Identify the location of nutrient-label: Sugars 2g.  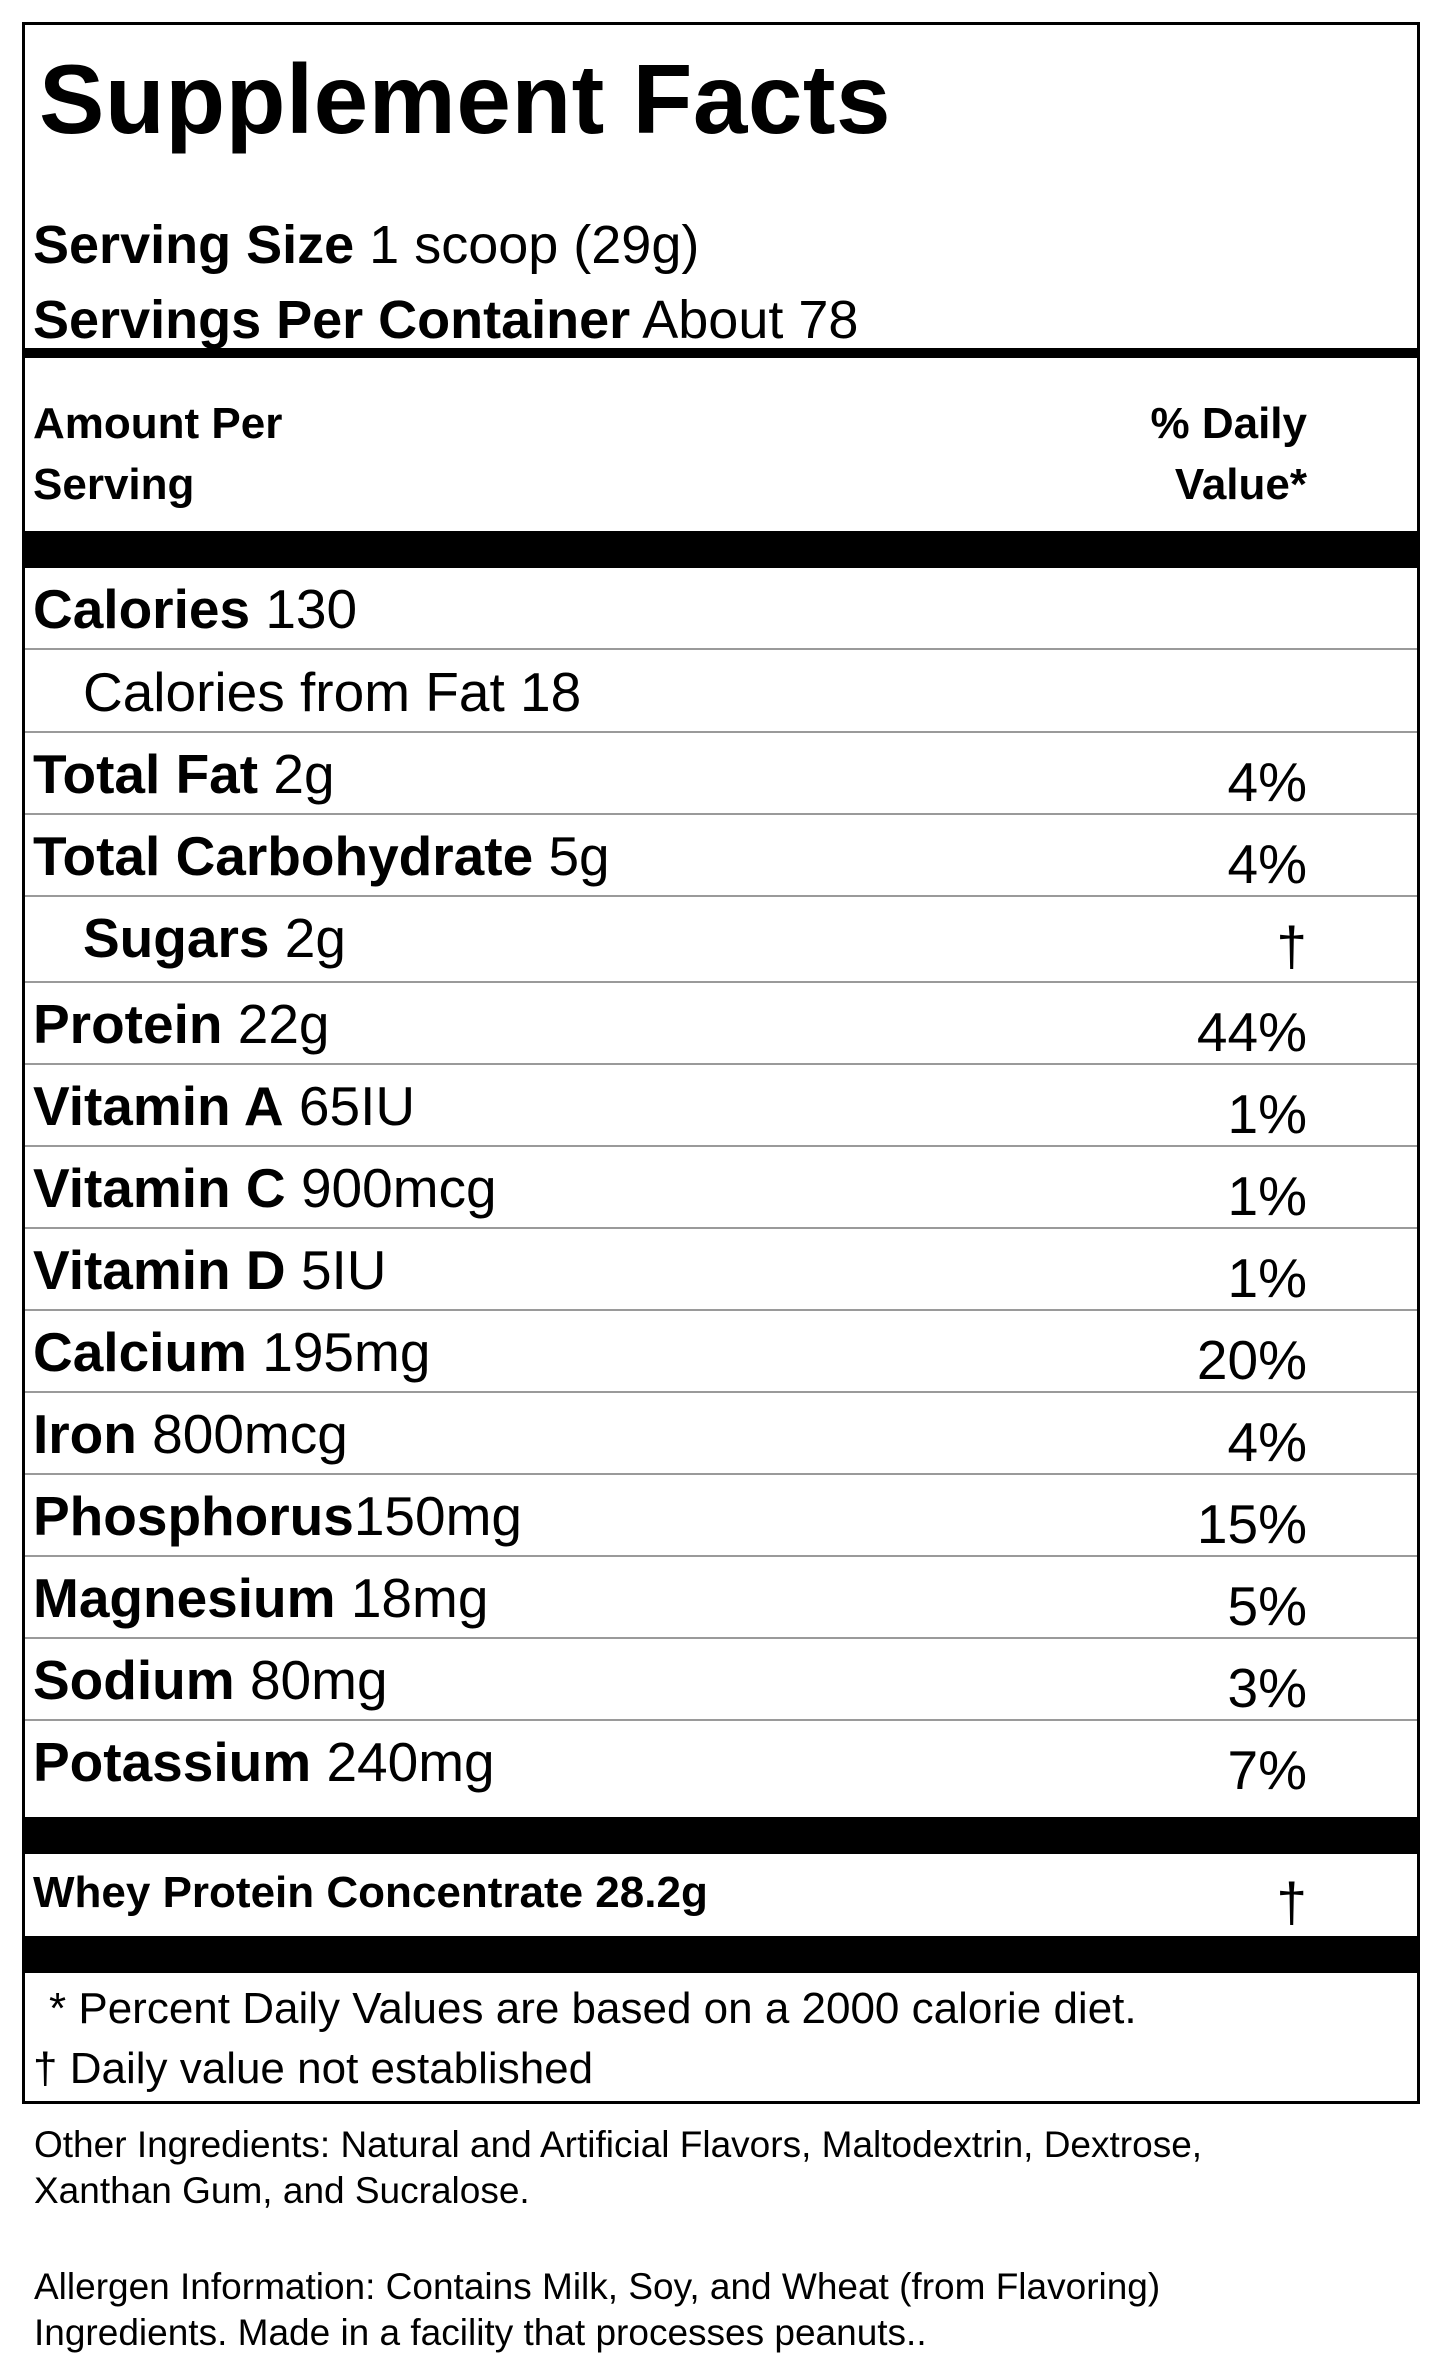
(214, 938).